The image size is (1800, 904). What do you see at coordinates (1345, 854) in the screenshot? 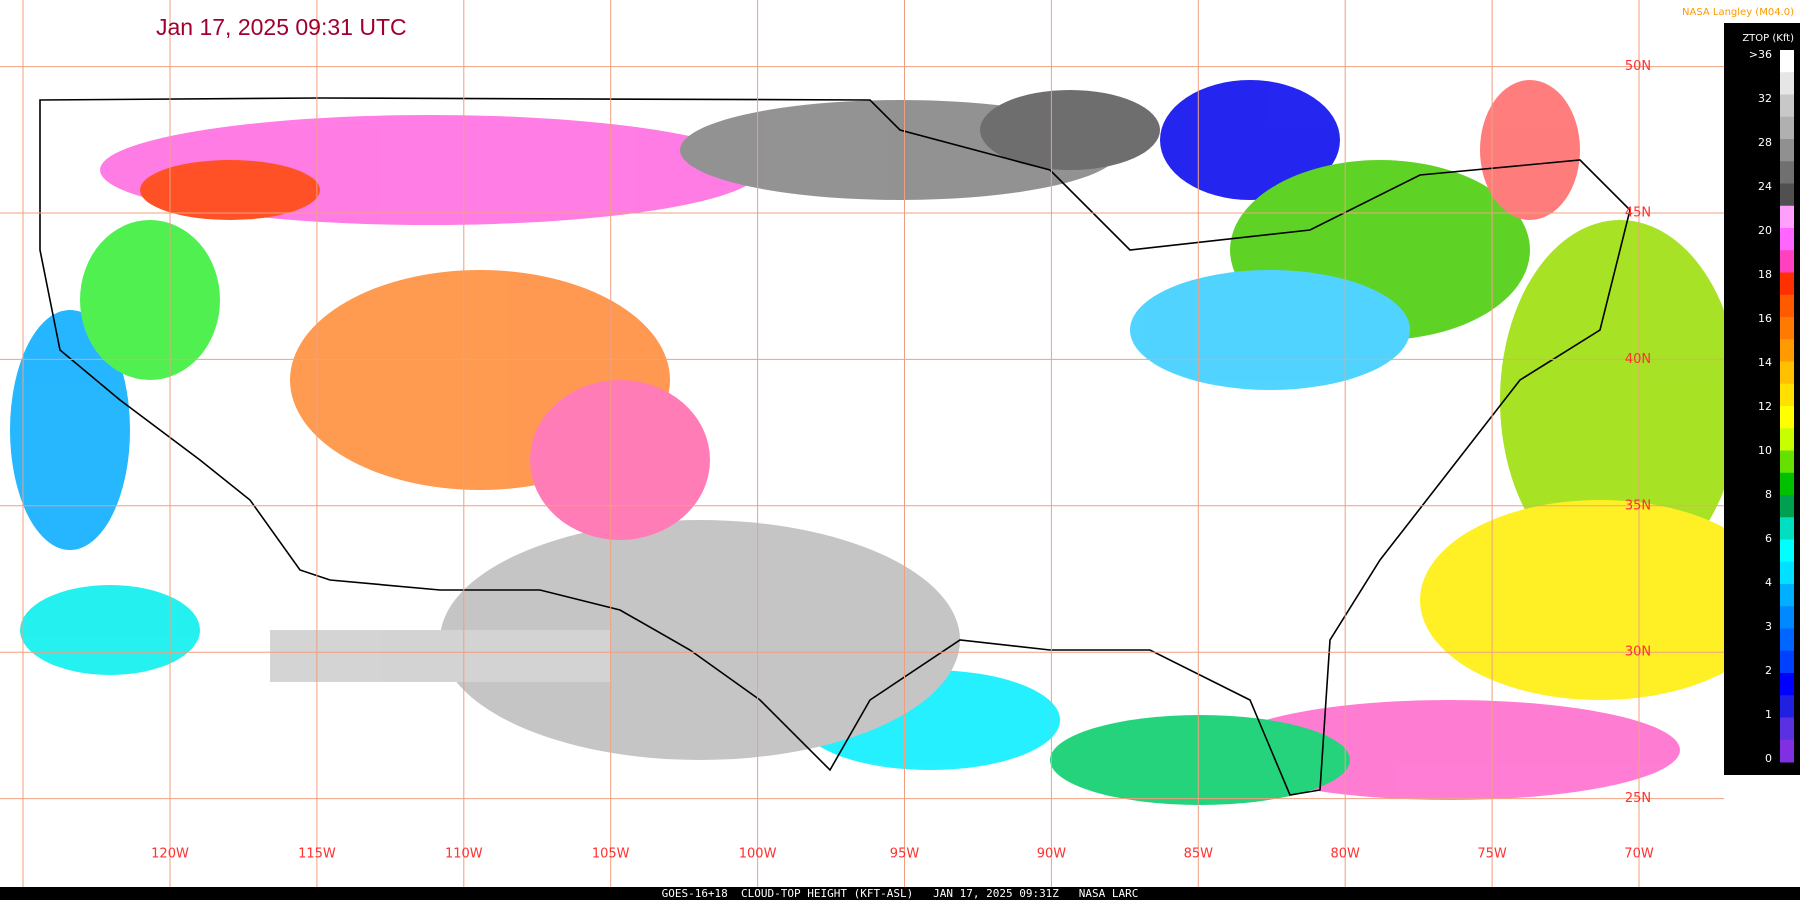
I see `longitude-label: 80W` at bounding box center [1345, 854].